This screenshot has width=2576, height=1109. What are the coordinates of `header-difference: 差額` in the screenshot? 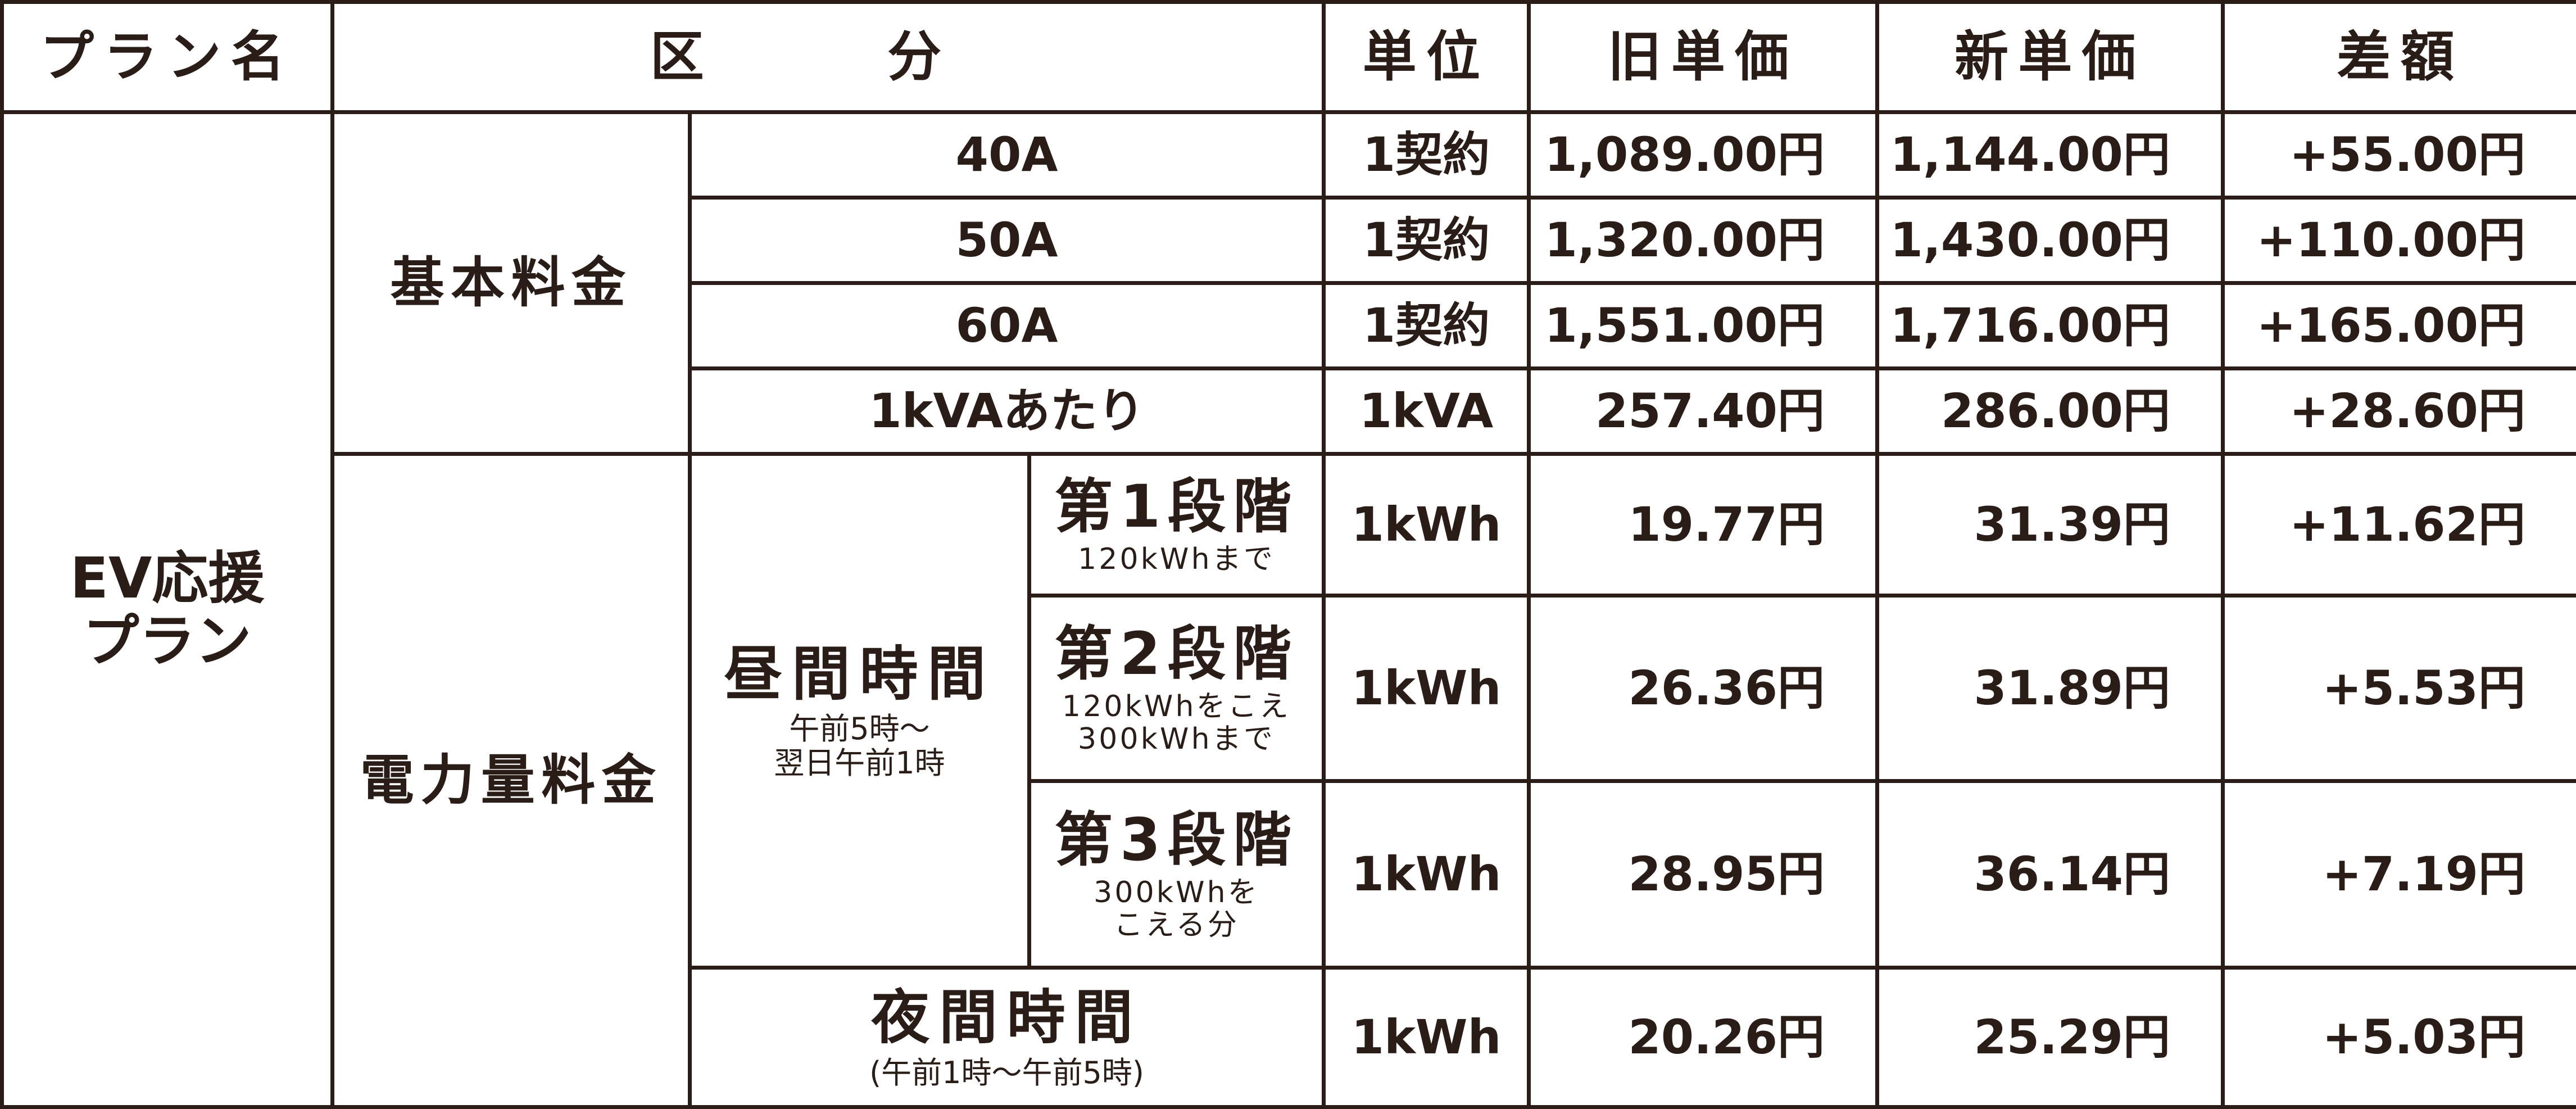 It's located at (2398, 57).